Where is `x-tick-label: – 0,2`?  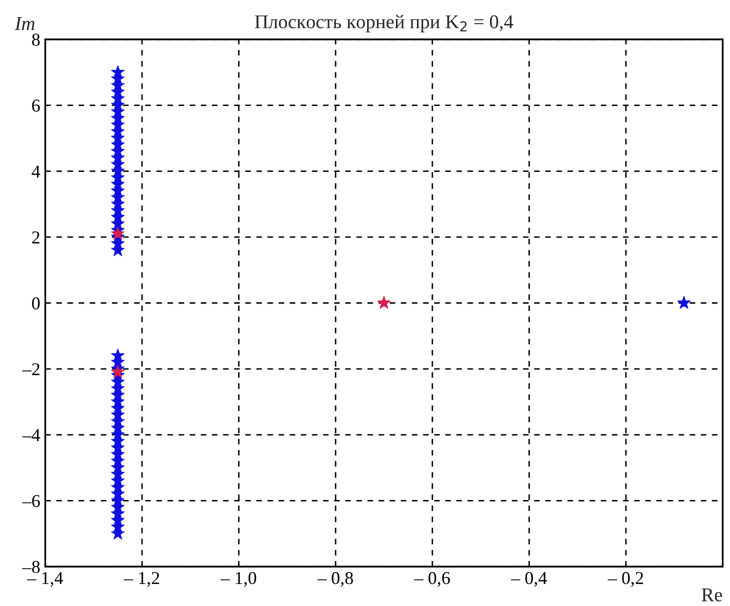
x-tick-label: – 0,2 is located at coordinates (625, 579).